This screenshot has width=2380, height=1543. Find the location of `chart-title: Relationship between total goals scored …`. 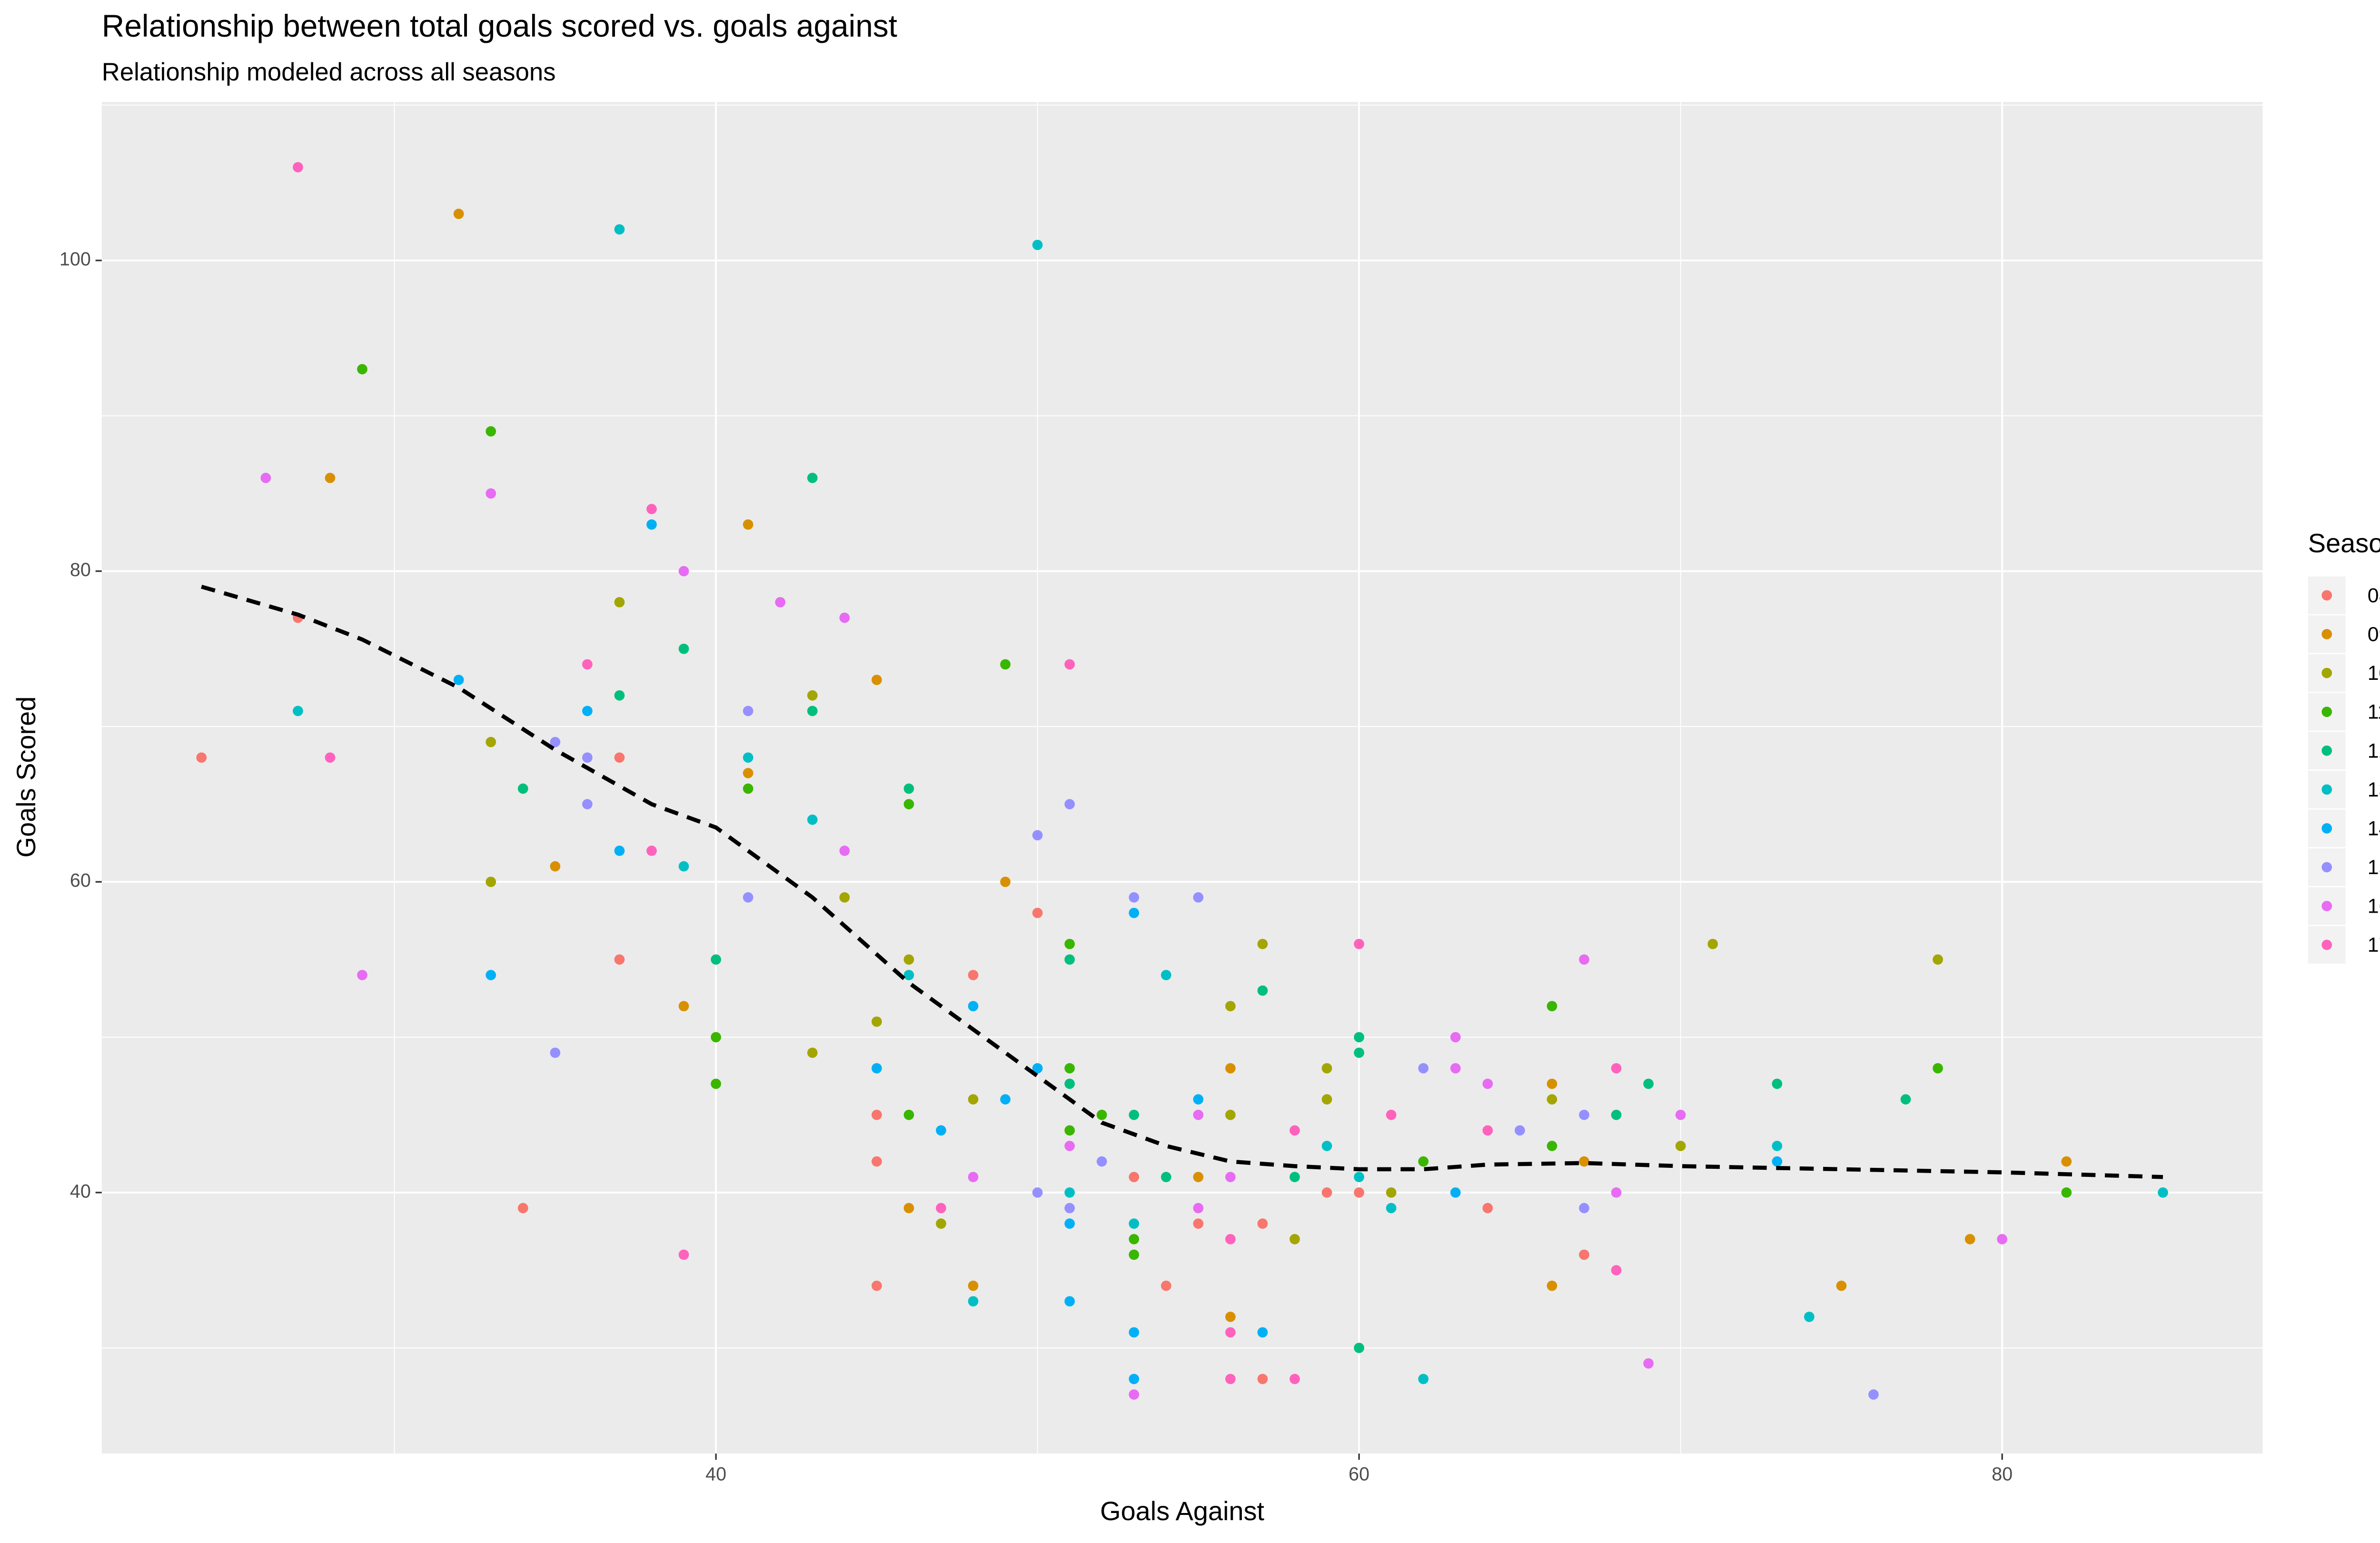

chart-title: Relationship between total goals scored … is located at coordinates (499, 25).